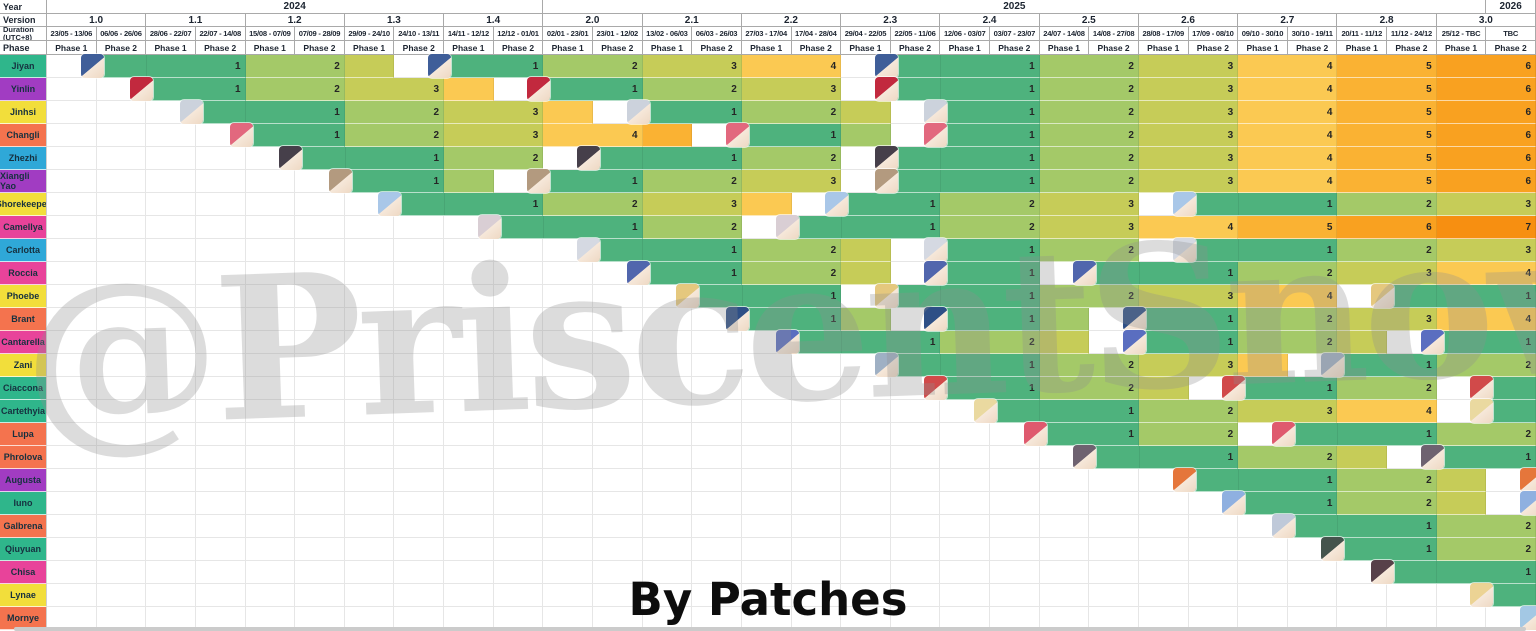  Describe the element at coordinates (1511, 7) in the screenshot. I see `header-year-cell: 2026` at that location.